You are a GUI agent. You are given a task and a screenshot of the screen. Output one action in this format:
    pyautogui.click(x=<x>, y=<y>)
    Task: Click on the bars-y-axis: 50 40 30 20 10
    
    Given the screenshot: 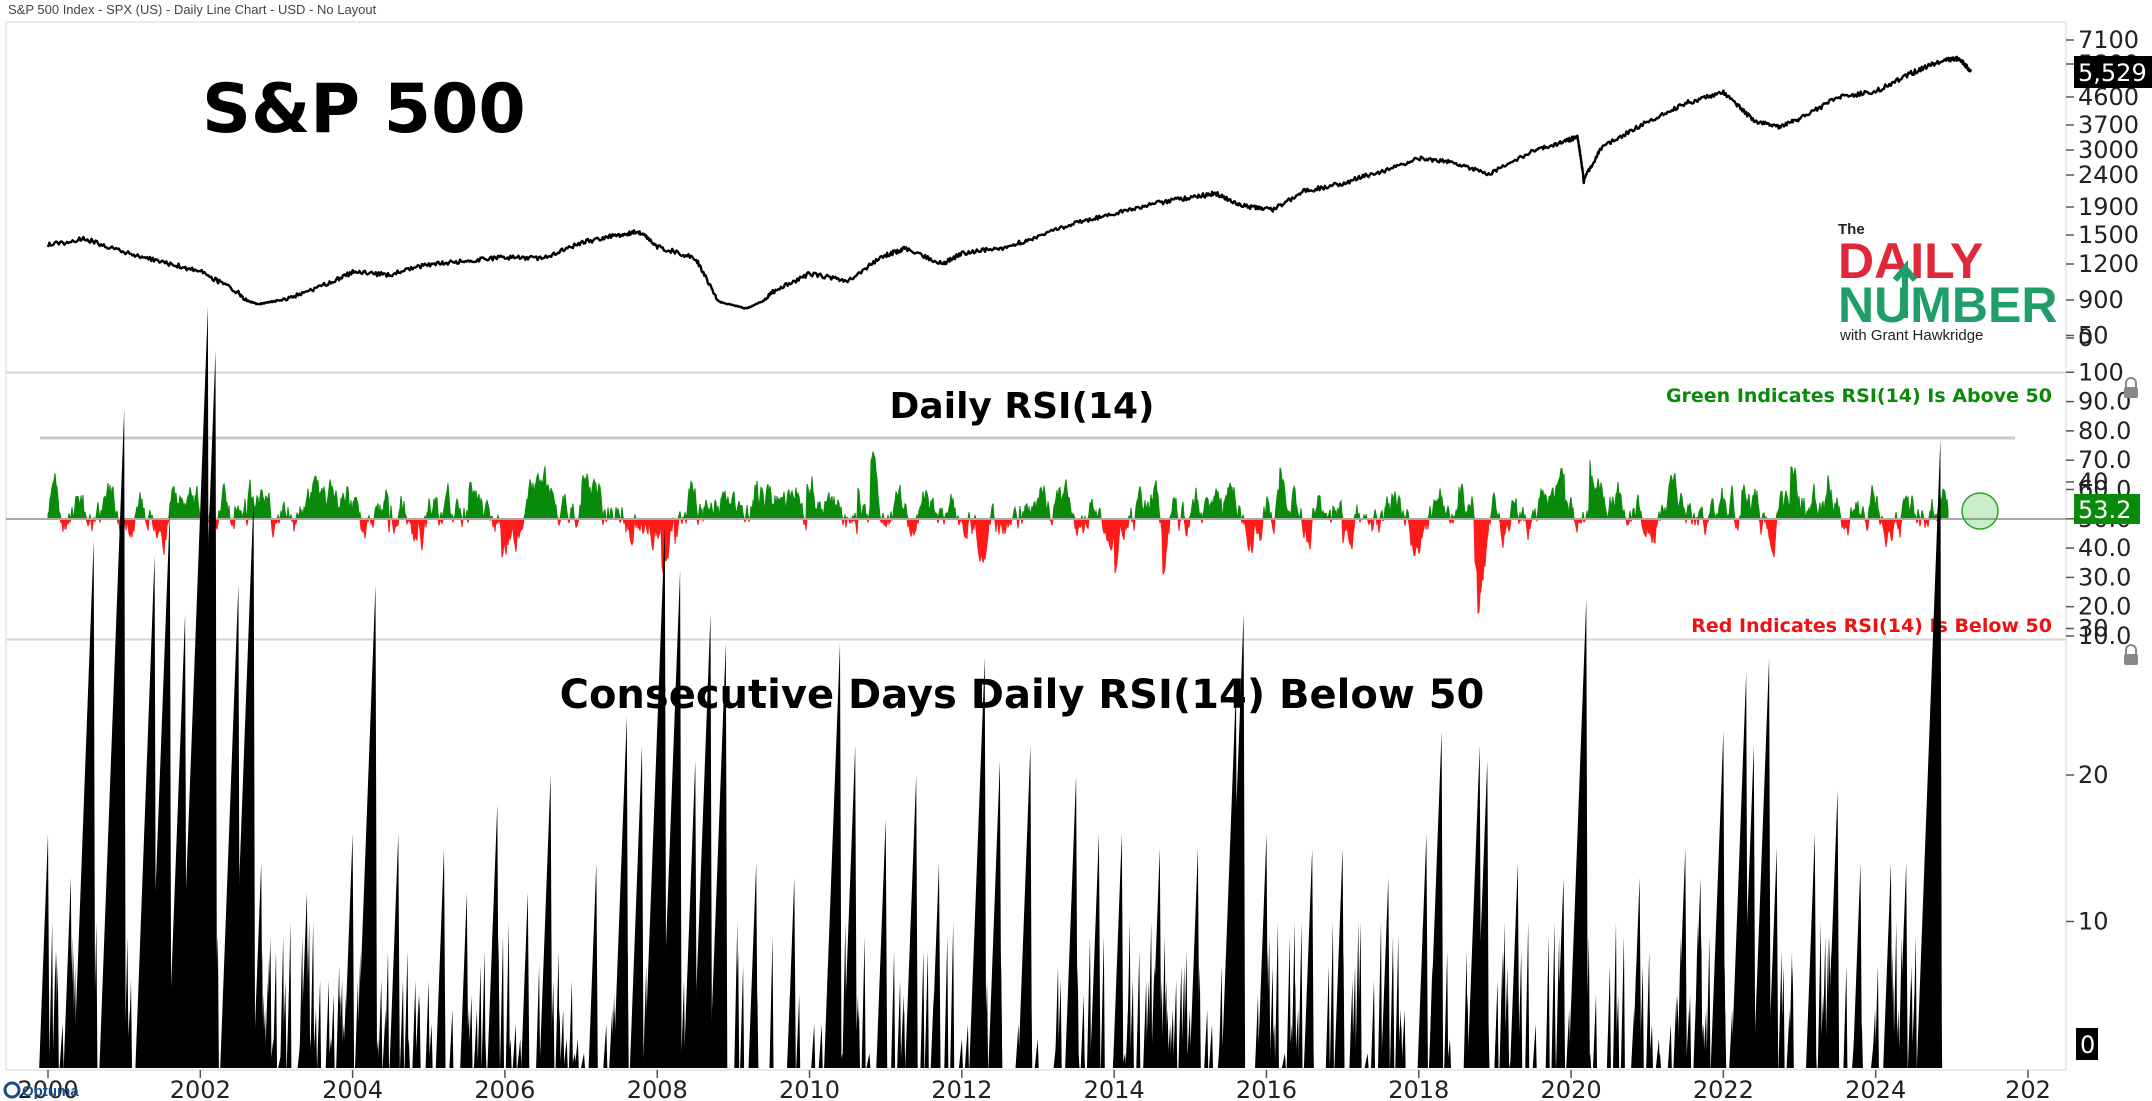 What is the action you would take?
    pyautogui.click(x=2087, y=629)
    